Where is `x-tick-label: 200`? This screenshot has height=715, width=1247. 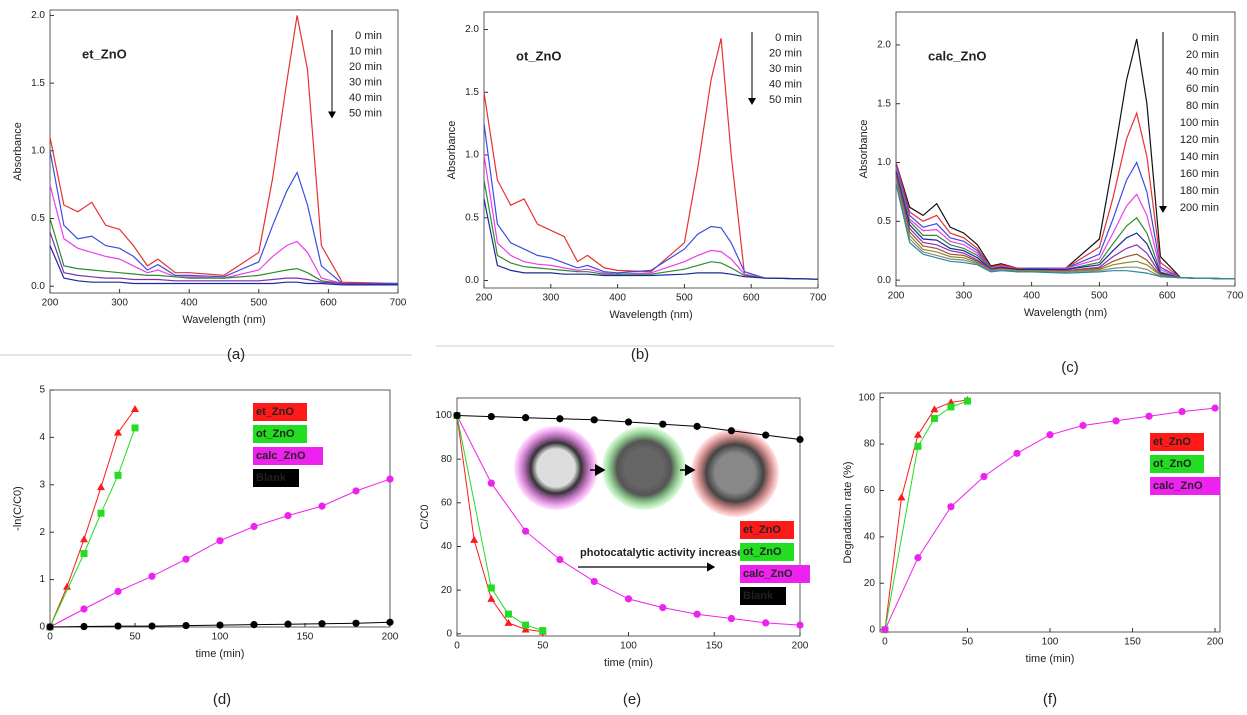 x-tick-label: 200 is located at coordinates (896, 296).